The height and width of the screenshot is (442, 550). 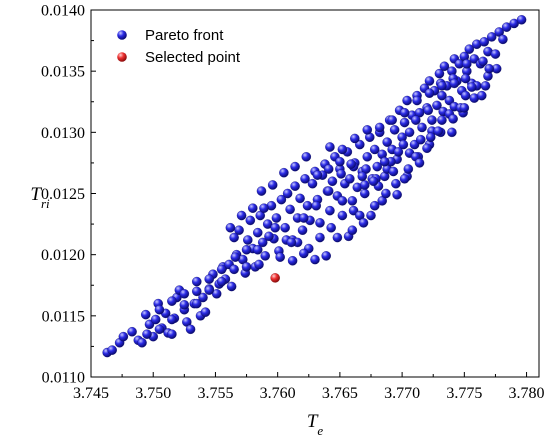 I want to click on x-tick-label: 3.775, so click(x=464, y=393).